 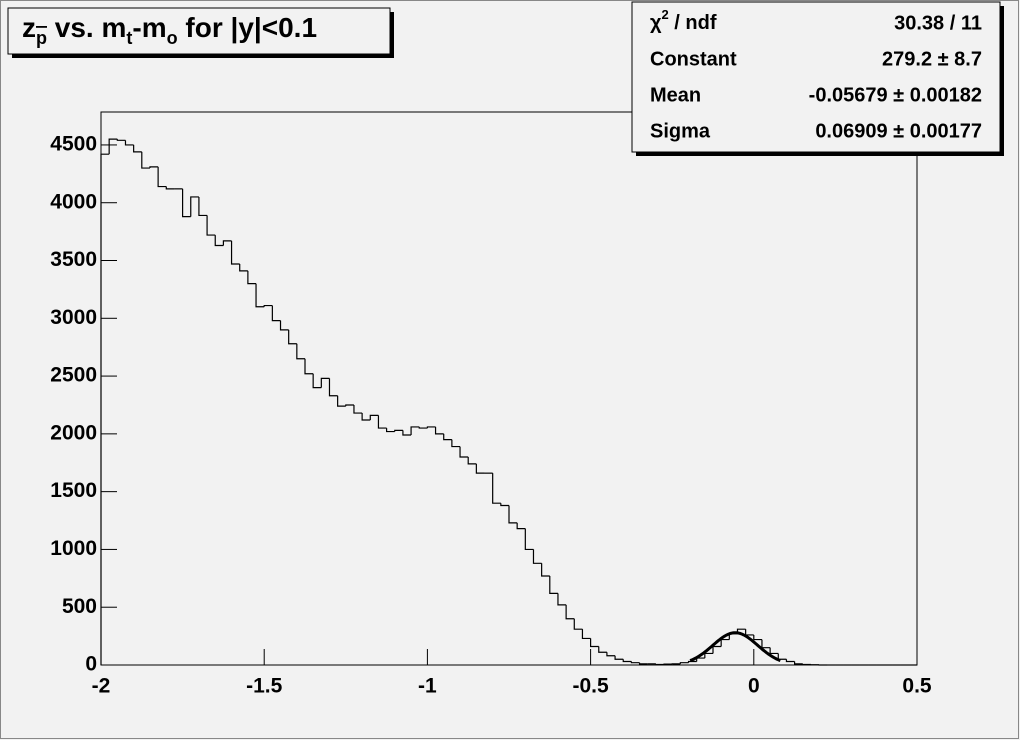 I want to click on y-tick-label: 2500, so click(x=73, y=375).